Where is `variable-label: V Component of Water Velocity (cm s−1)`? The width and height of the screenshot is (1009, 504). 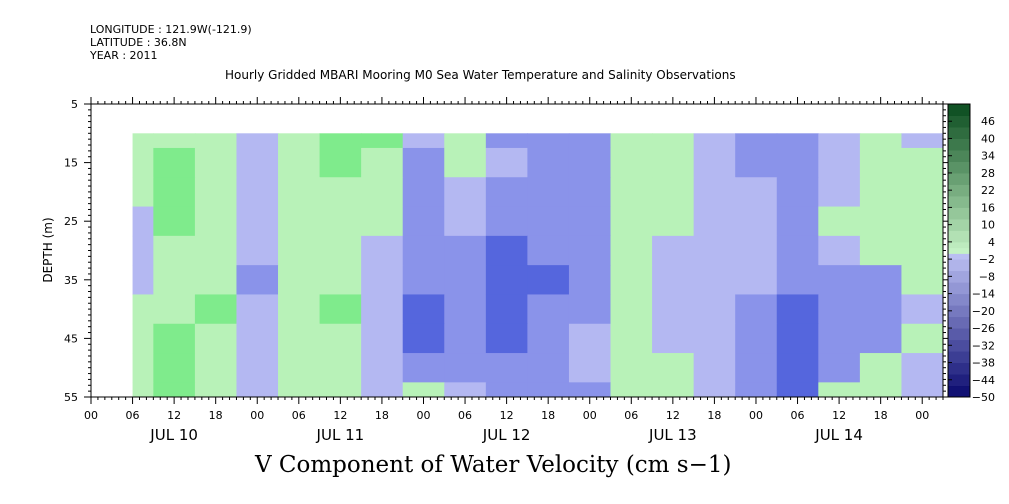
variable-label: V Component of Water Velocity (cm s−1) is located at coordinates (493, 465).